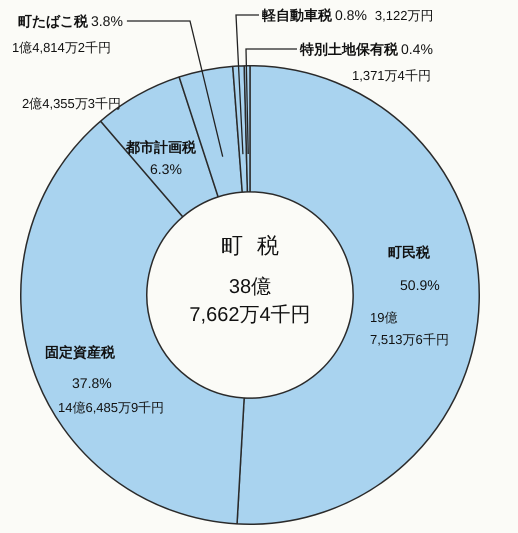  I want to click on slice-label: 町たばこ税, so click(53, 21).